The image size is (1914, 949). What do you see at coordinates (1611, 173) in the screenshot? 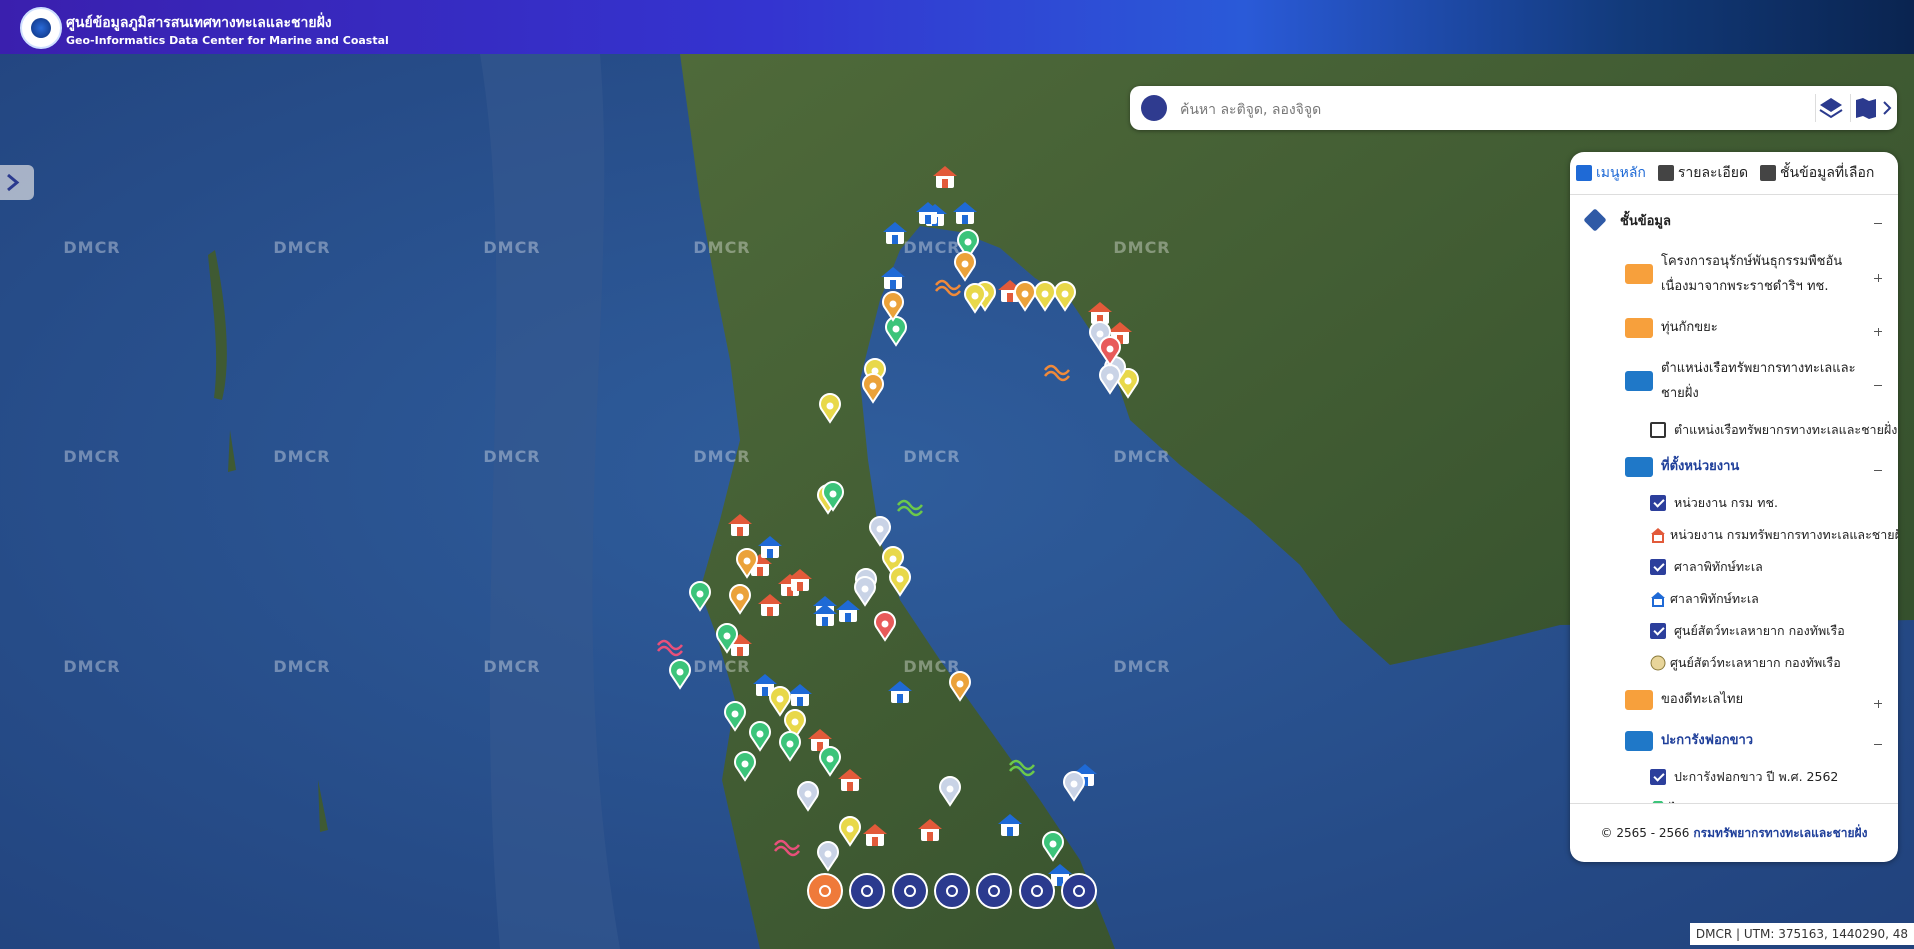
I see `tab: เมนูหลัก` at bounding box center [1611, 173].